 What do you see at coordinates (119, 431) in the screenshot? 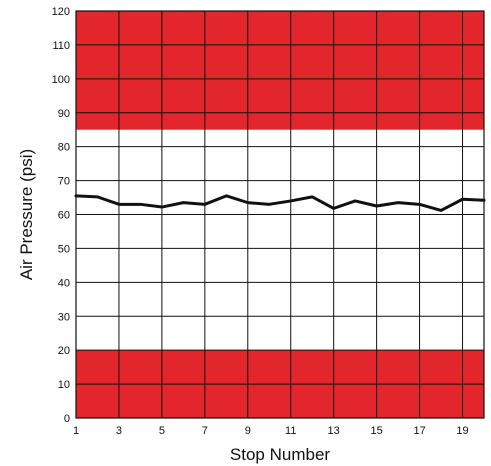
I see `x-tick-label: 3` at bounding box center [119, 431].